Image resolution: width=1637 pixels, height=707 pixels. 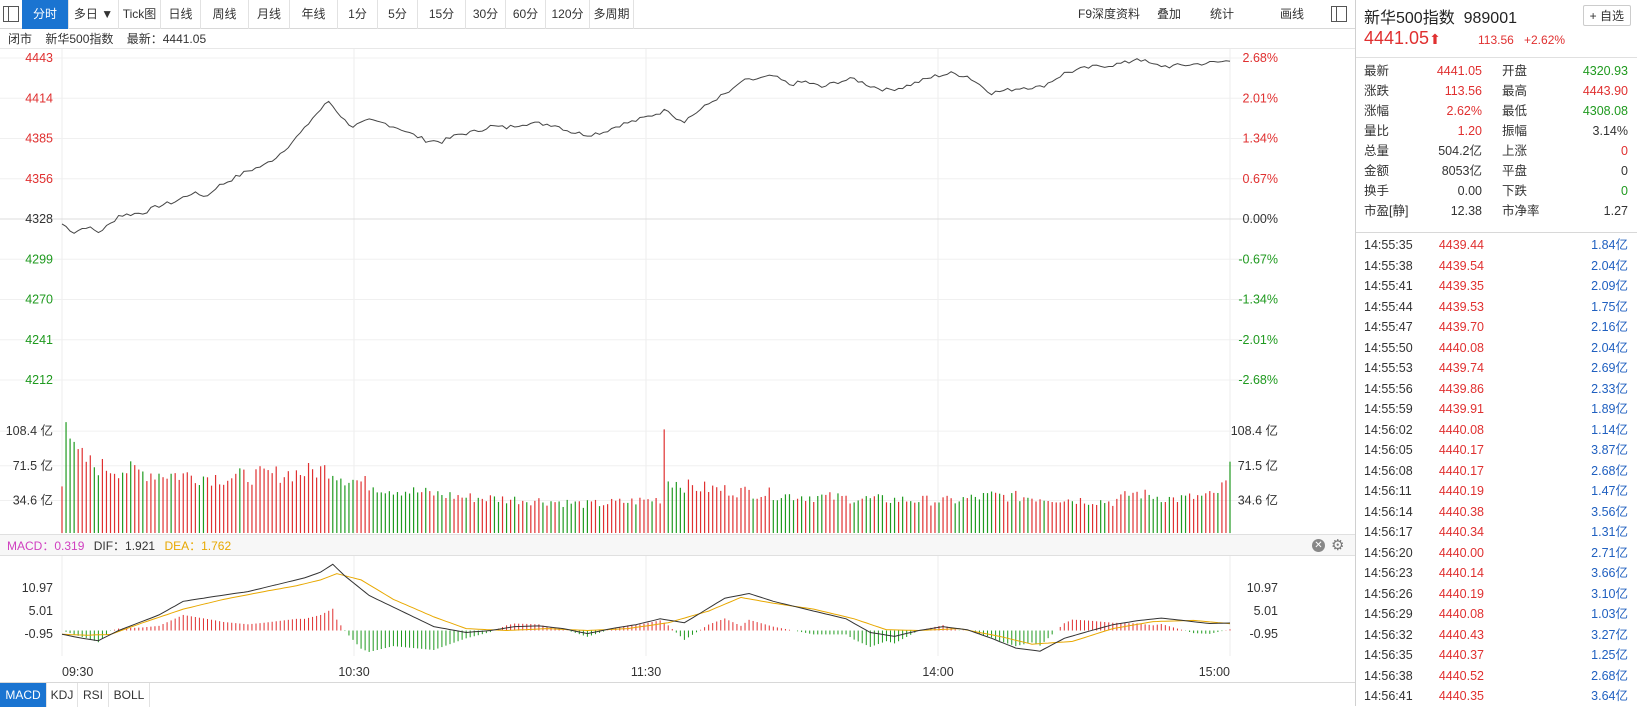 What do you see at coordinates (612, 14) in the screenshot?
I see `period-tab-13: 多周期` at bounding box center [612, 14].